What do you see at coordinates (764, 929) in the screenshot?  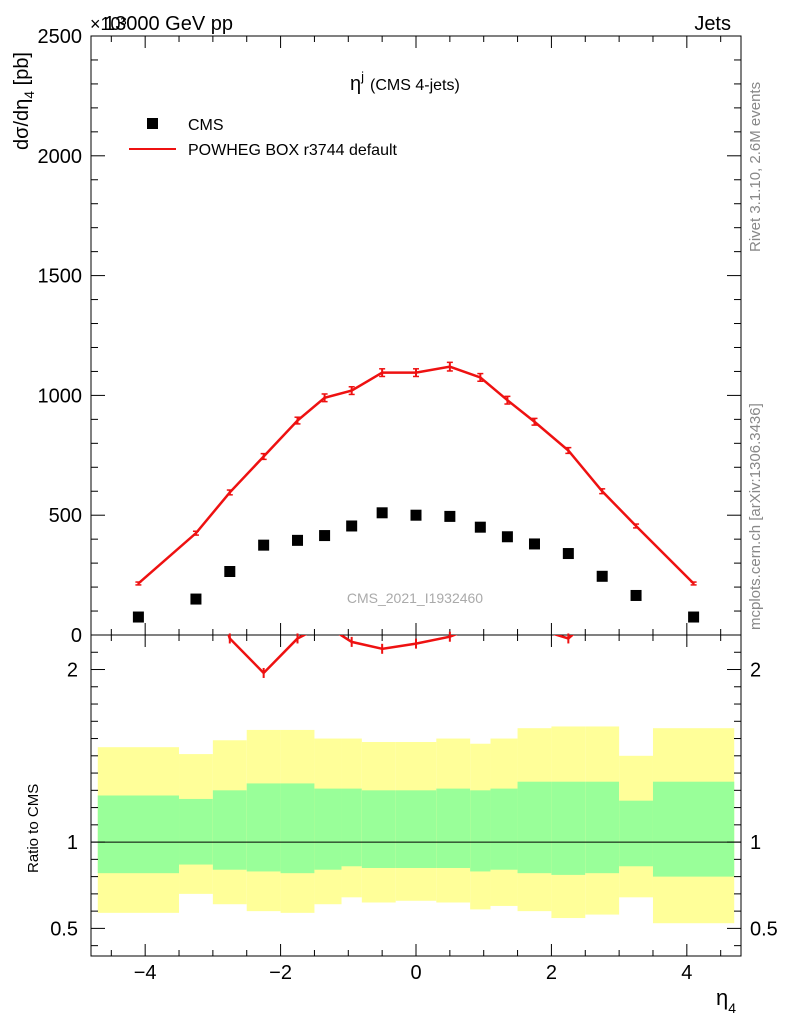 I see `ratio-y-tick-label-right: 0.5` at bounding box center [764, 929].